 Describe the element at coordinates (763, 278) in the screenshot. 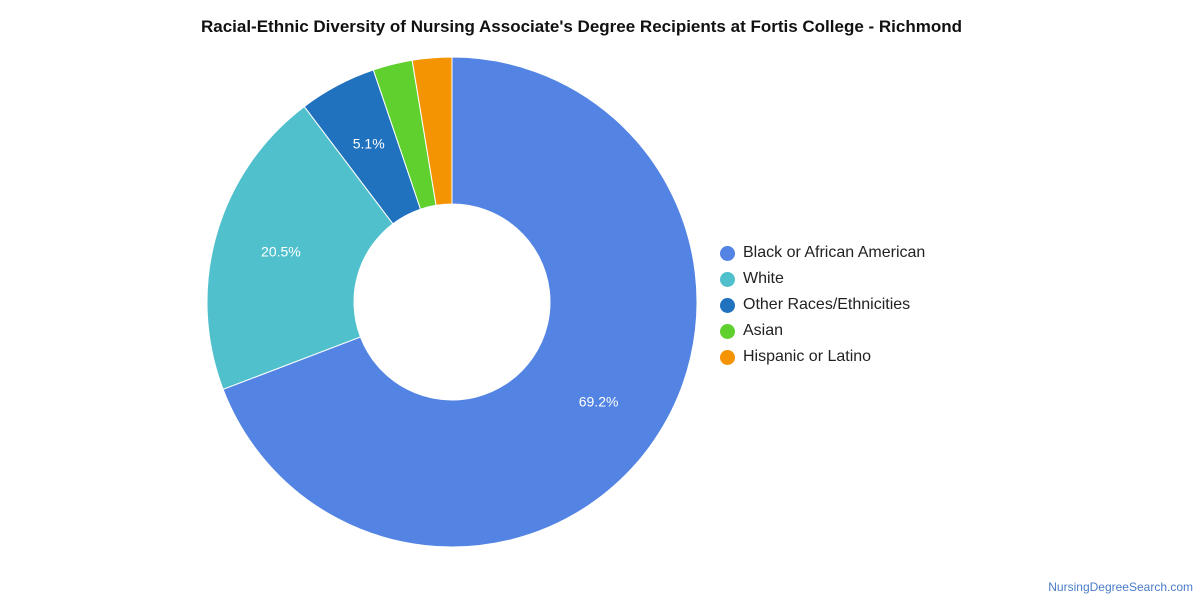

I see `legend-label: White` at that location.